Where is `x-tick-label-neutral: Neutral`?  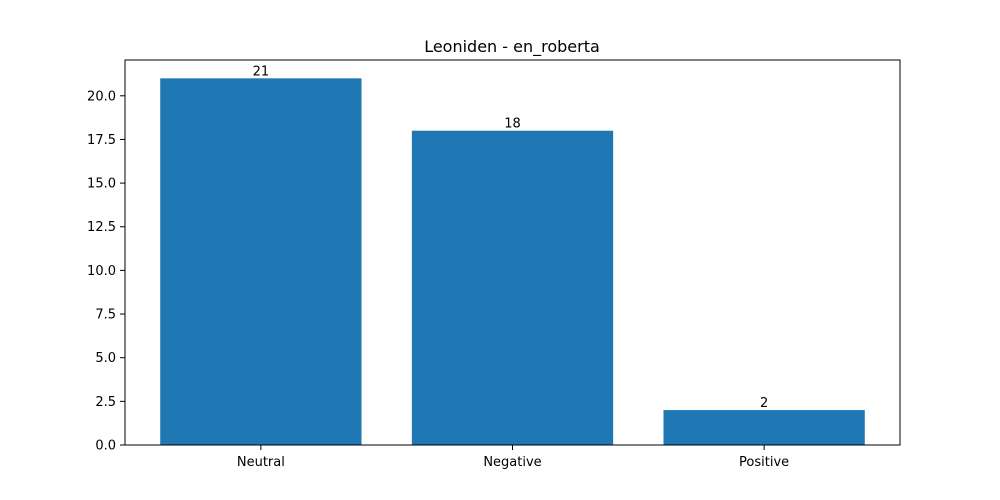
x-tick-label-neutral: Neutral is located at coordinates (261, 462).